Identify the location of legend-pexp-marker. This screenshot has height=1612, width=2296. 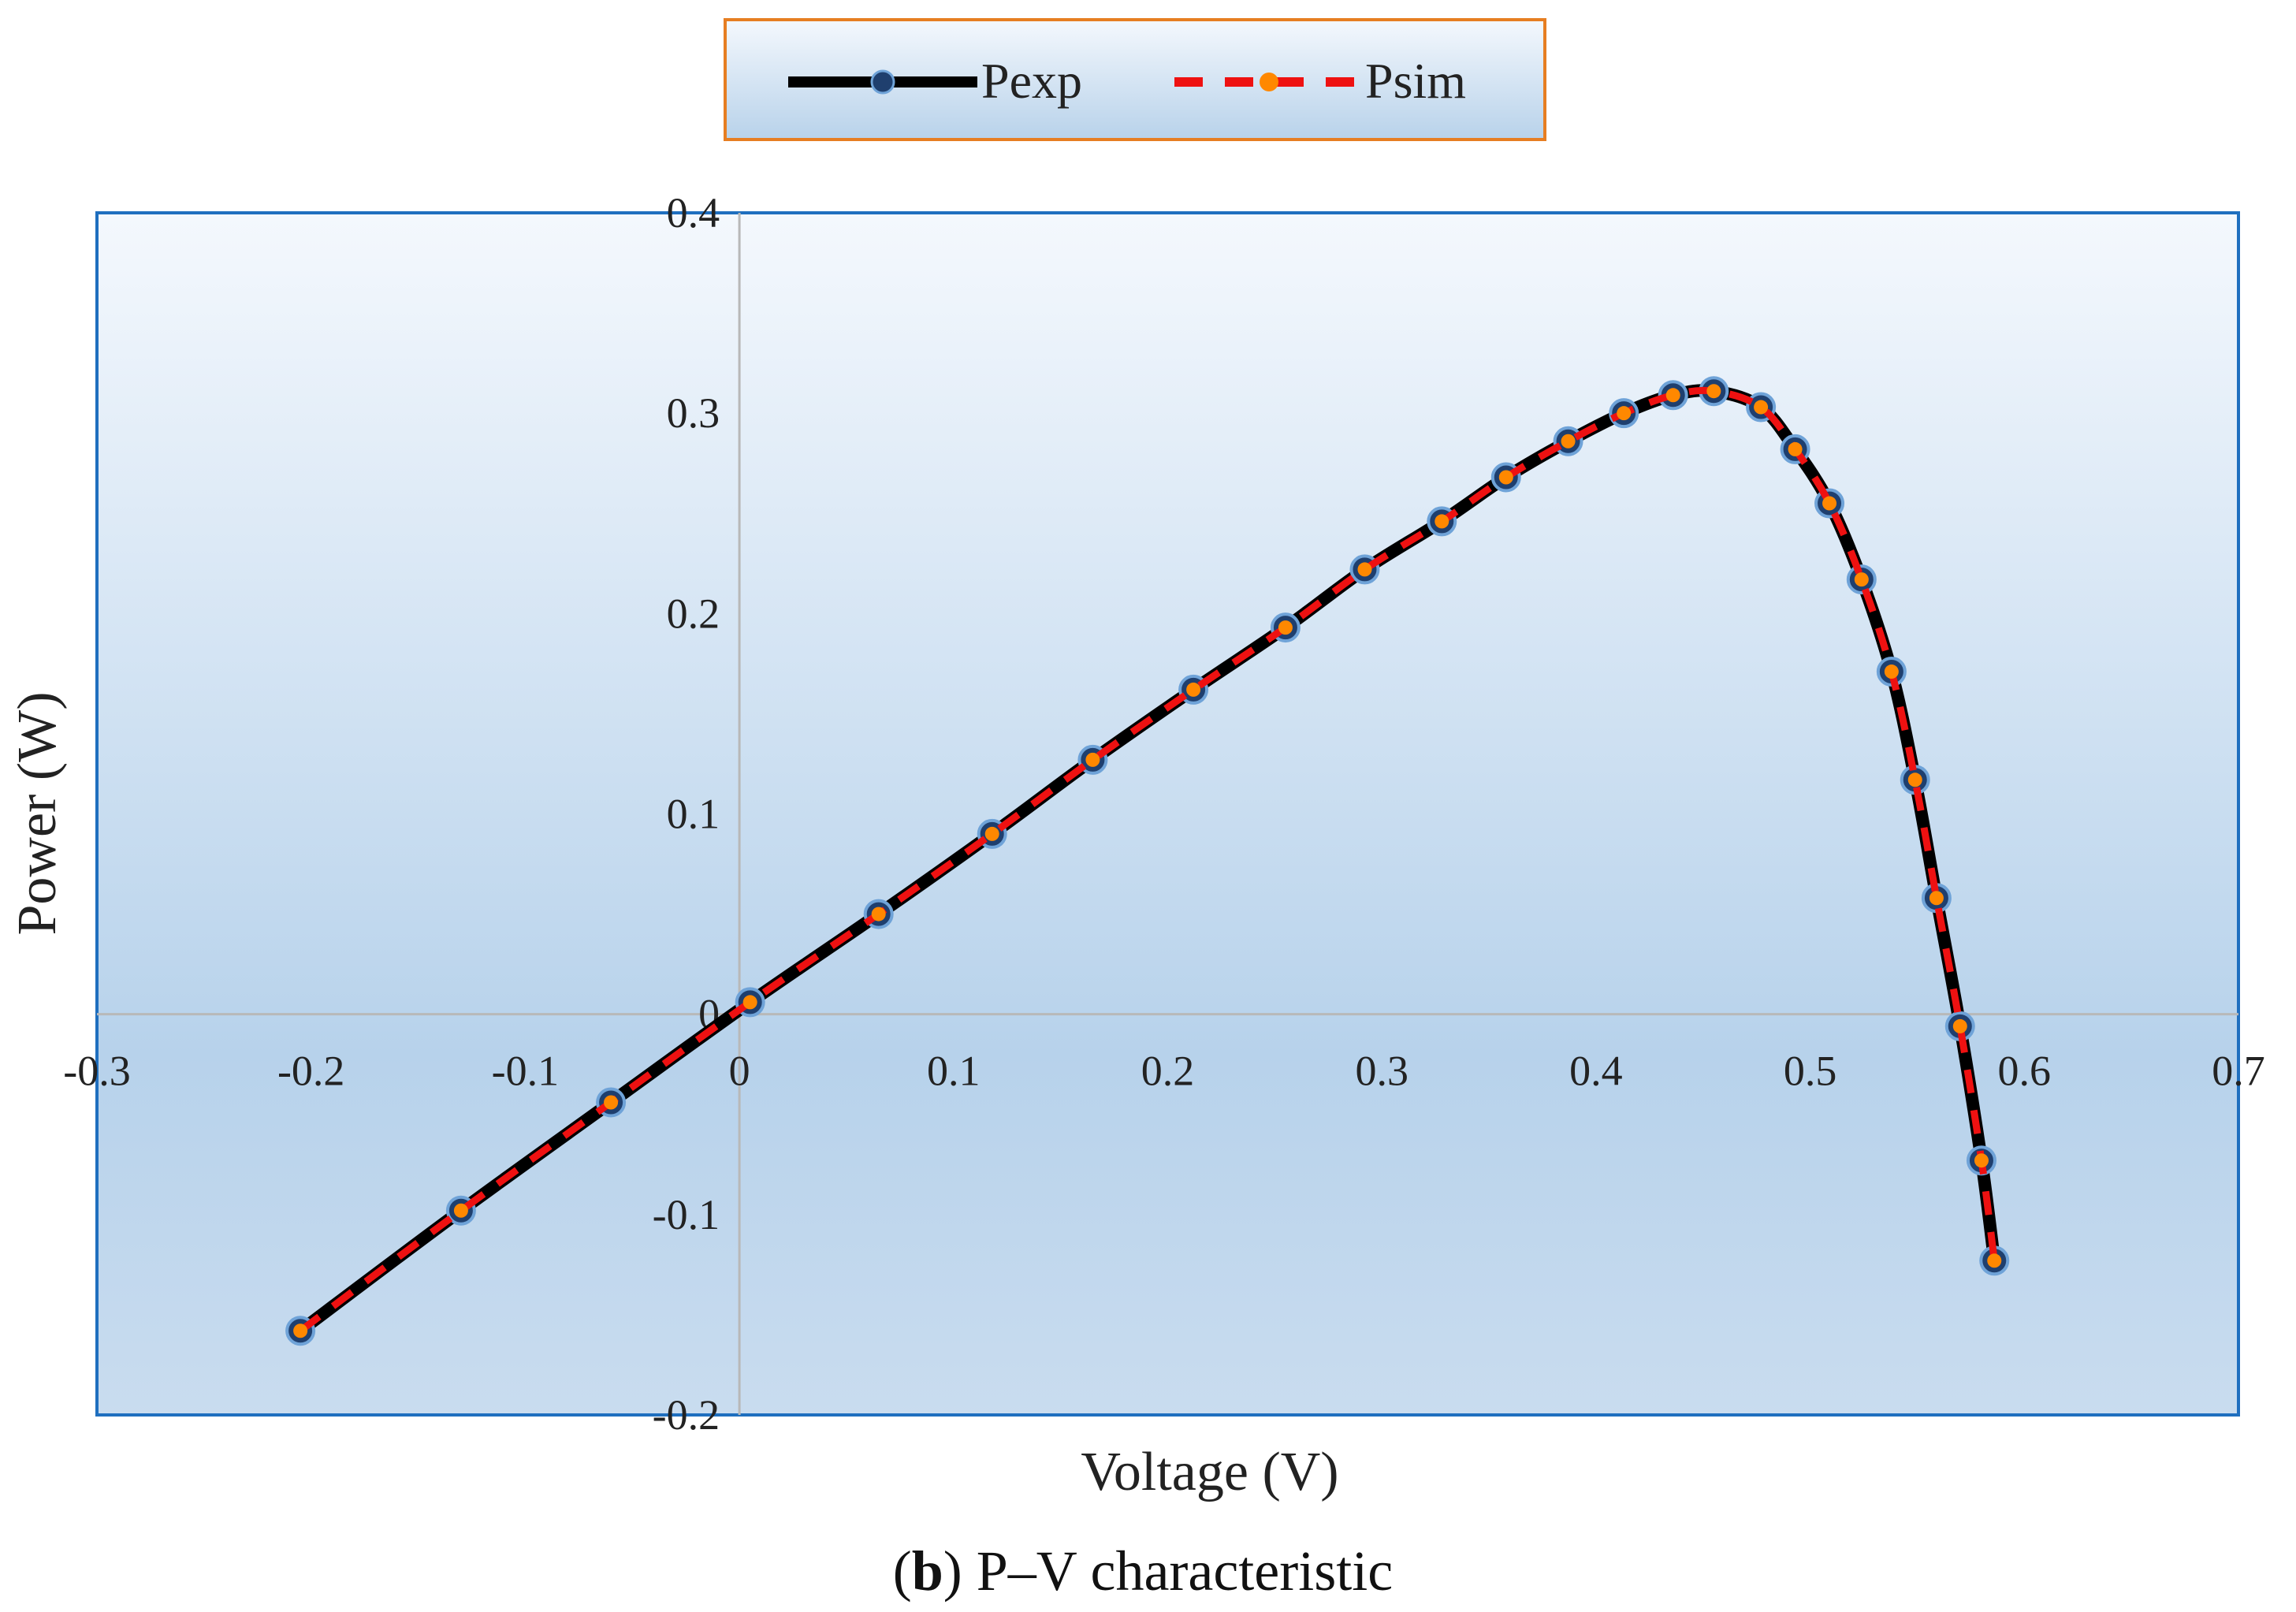
(882, 82).